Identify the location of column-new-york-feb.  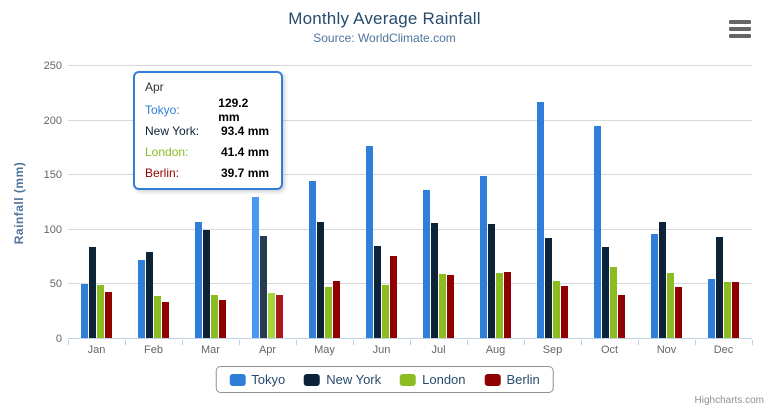
(149, 295).